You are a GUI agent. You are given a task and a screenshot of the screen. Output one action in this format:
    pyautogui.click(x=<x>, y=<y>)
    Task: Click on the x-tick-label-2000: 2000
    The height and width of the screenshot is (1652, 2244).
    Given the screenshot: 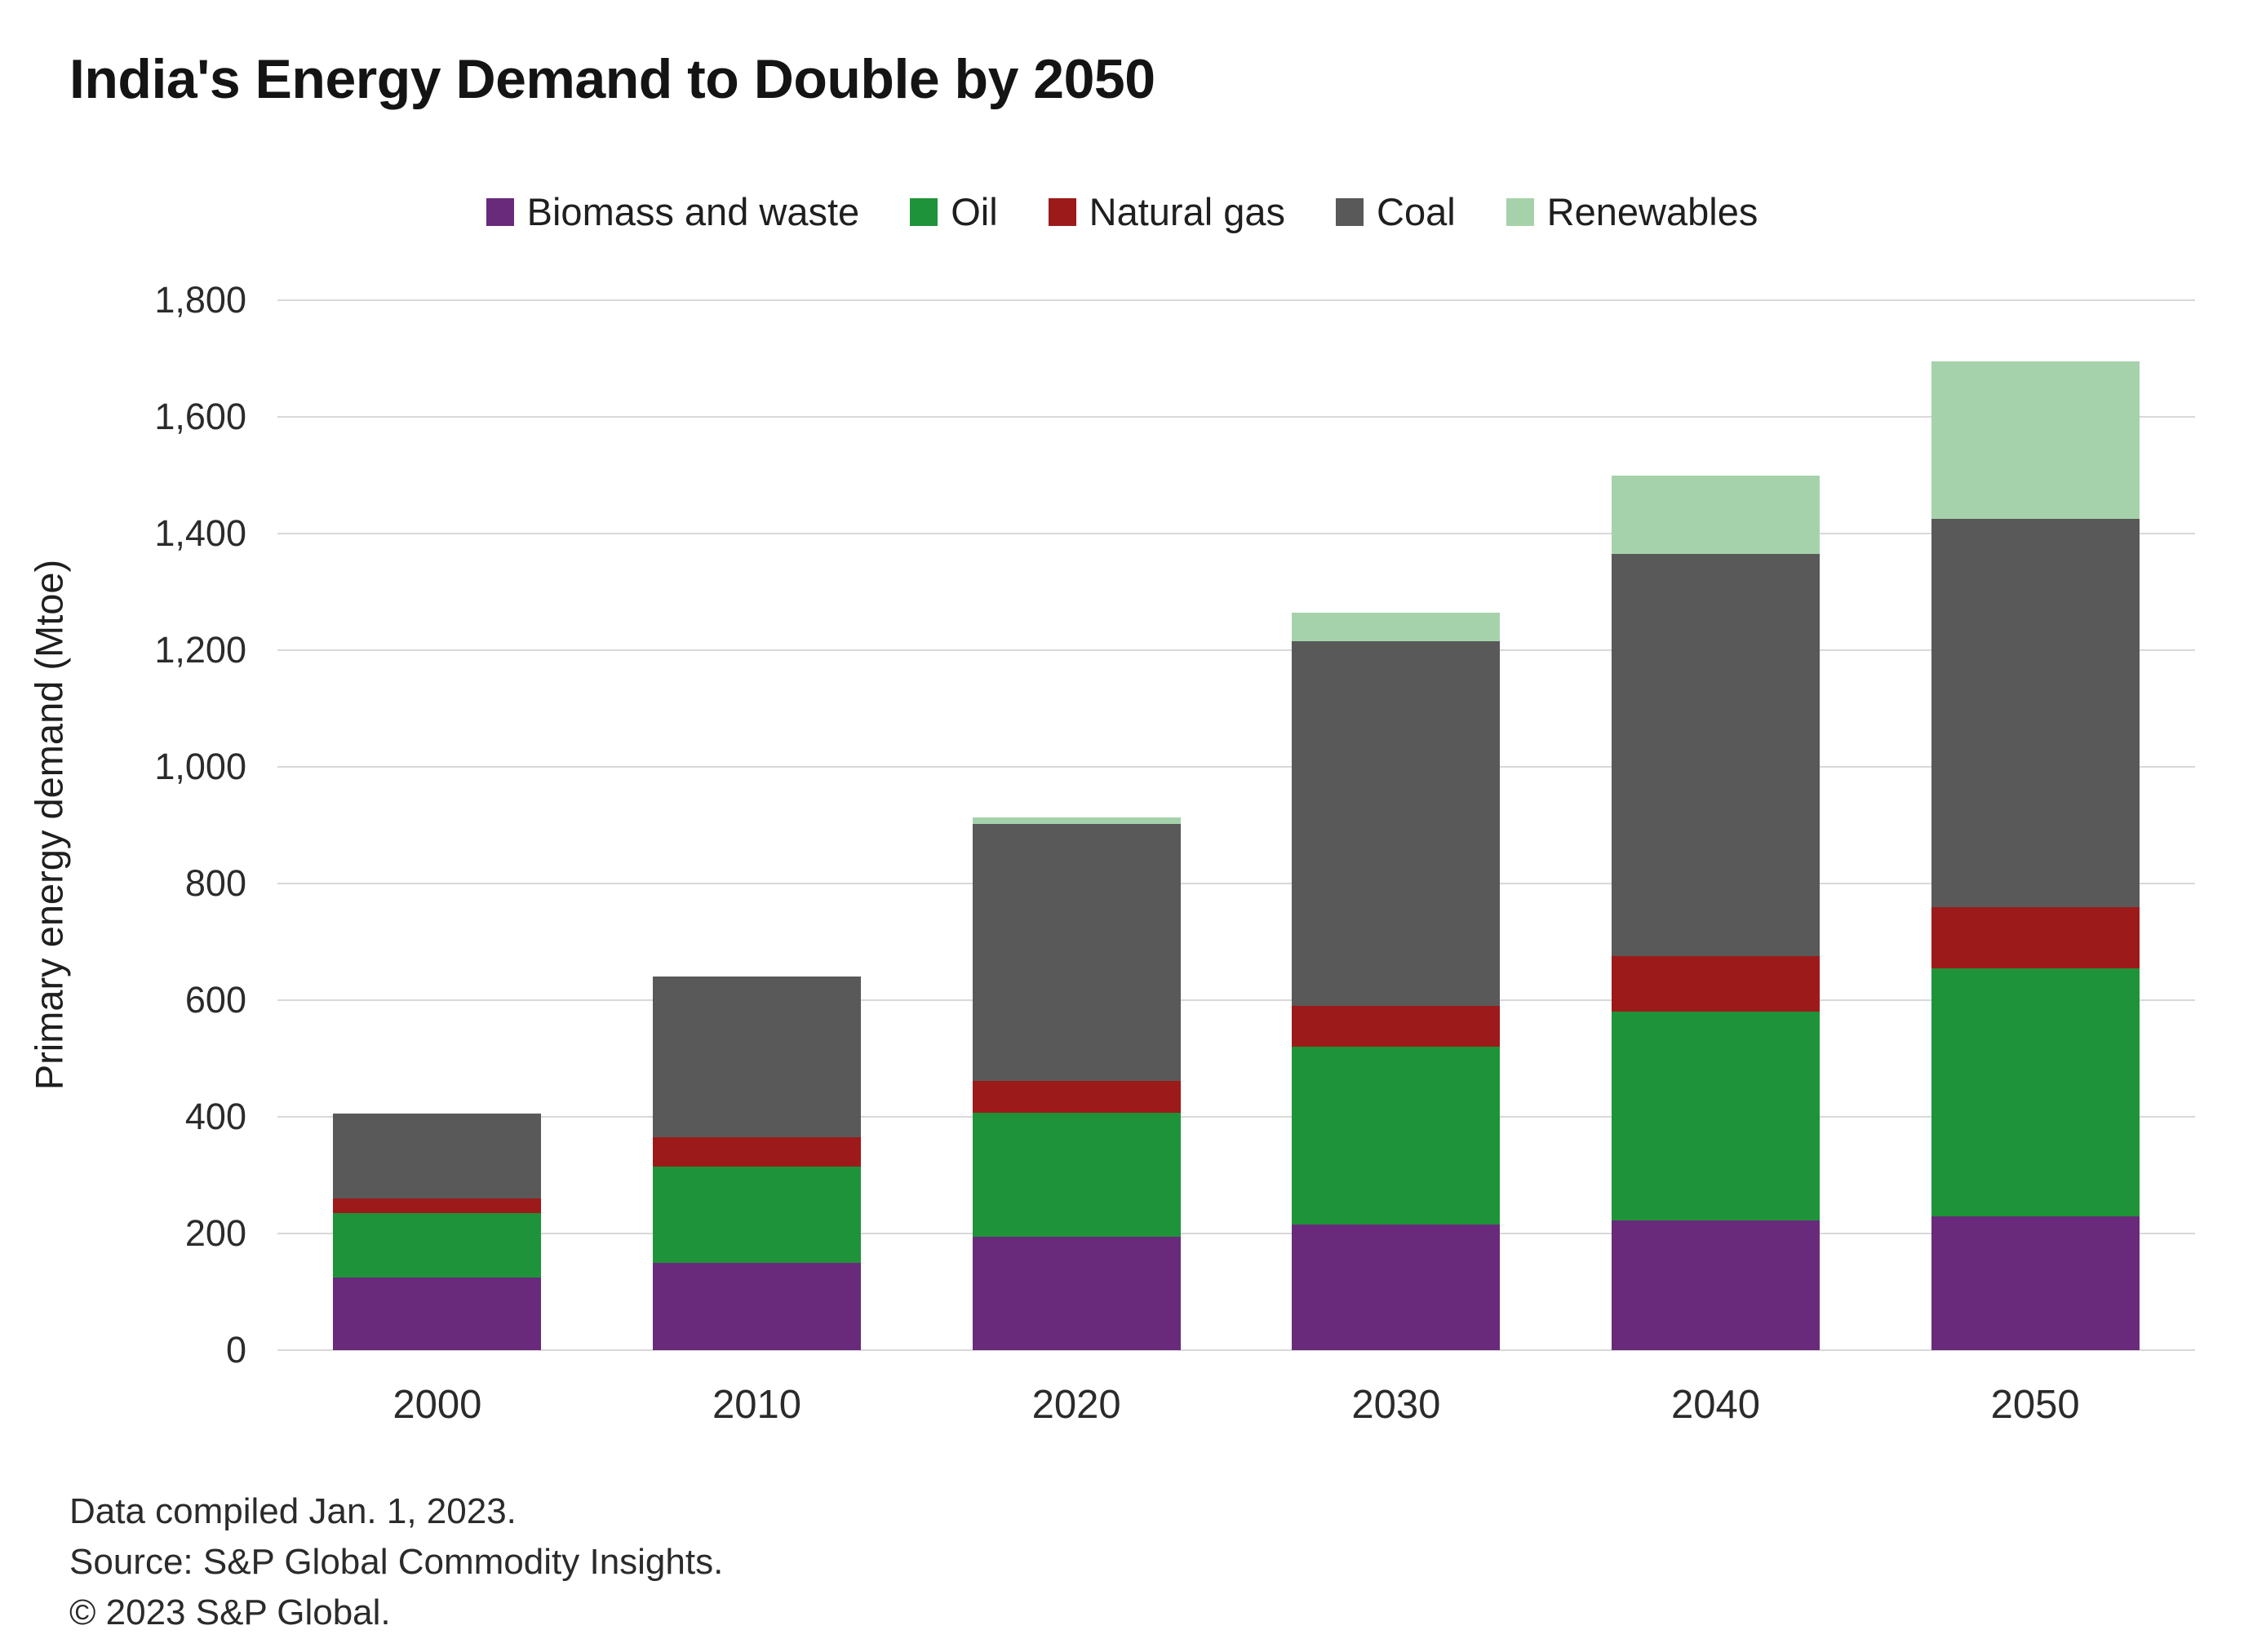 What is the action you would take?
    pyautogui.click(x=437, y=1405)
    